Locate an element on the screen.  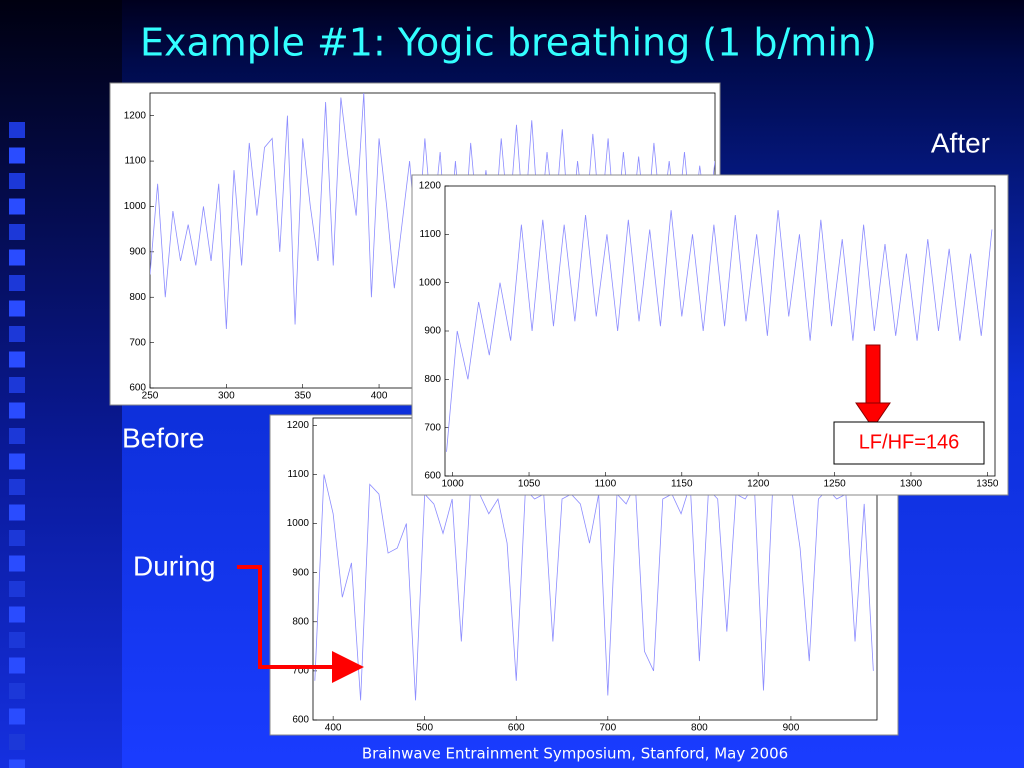
during-arrow is located at coordinates (300, 624).